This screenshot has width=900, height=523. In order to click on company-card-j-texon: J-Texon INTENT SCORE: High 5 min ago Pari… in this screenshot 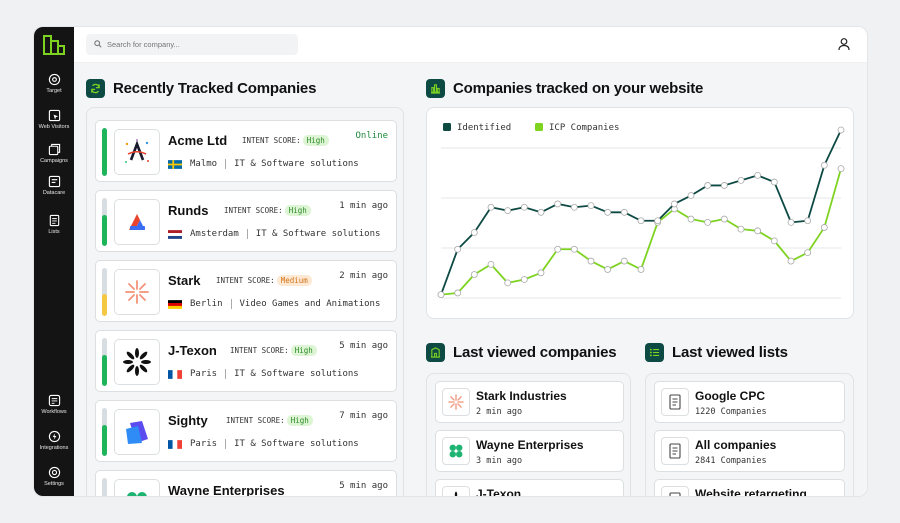, I will do `click(246, 361)`.